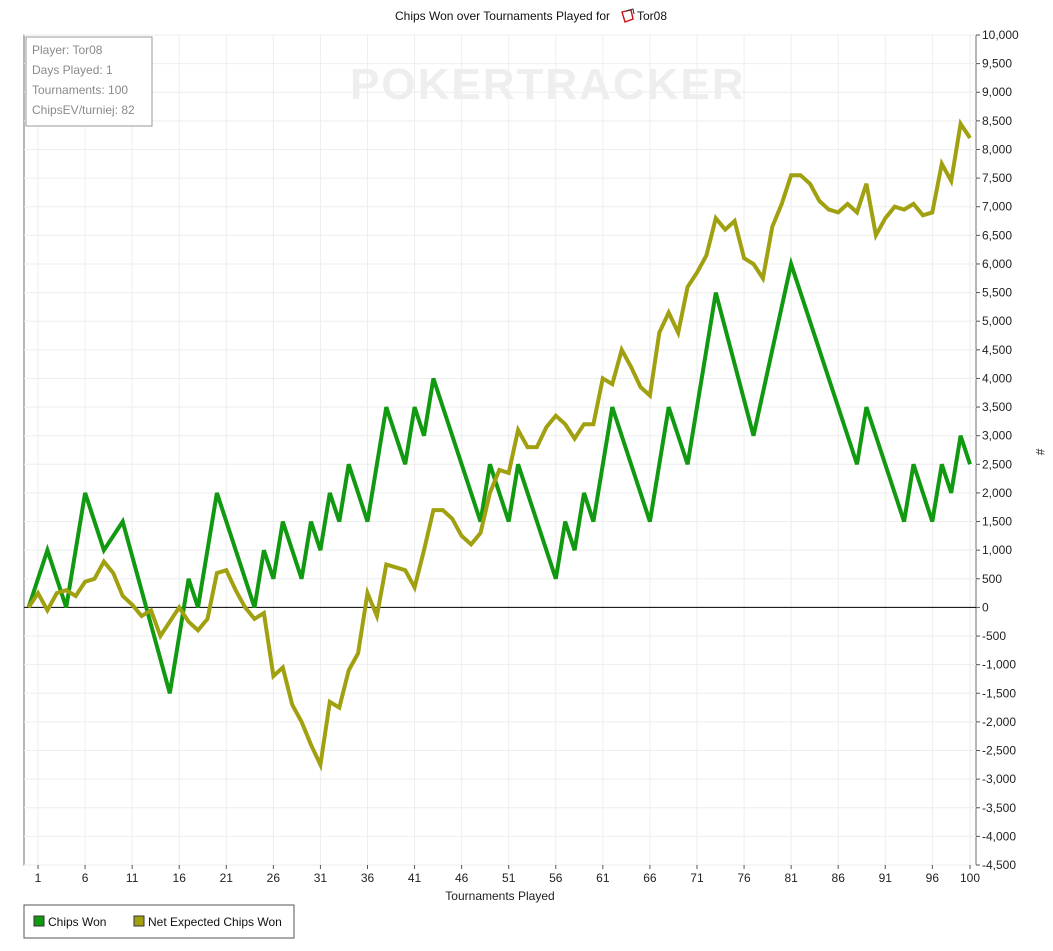 The height and width of the screenshot is (951, 1053). I want to click on x-tick-label: 100, so click(970, 878).